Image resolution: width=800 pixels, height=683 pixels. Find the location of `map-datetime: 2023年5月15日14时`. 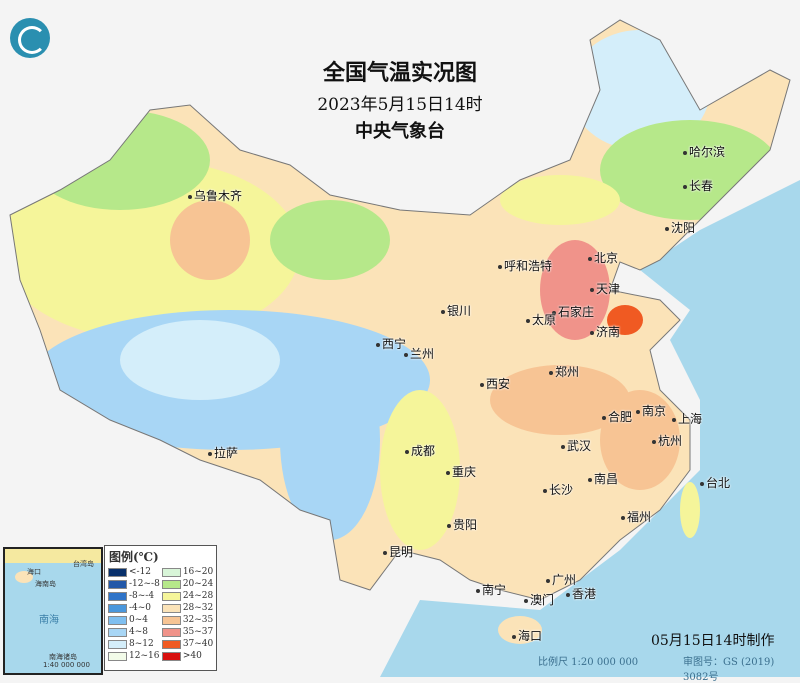

map-datetime: 2023年5月15日14时 is located at coordinates (400, 105).